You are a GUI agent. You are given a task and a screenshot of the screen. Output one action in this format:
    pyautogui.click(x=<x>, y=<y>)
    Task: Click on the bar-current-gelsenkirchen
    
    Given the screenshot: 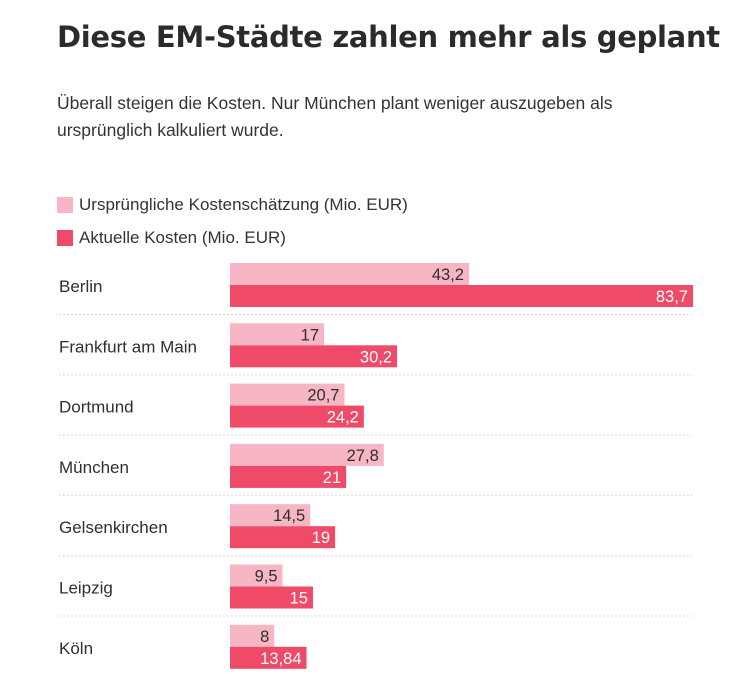 What is the action you would take?
    pyautogui.click(x=283, y=537)
    